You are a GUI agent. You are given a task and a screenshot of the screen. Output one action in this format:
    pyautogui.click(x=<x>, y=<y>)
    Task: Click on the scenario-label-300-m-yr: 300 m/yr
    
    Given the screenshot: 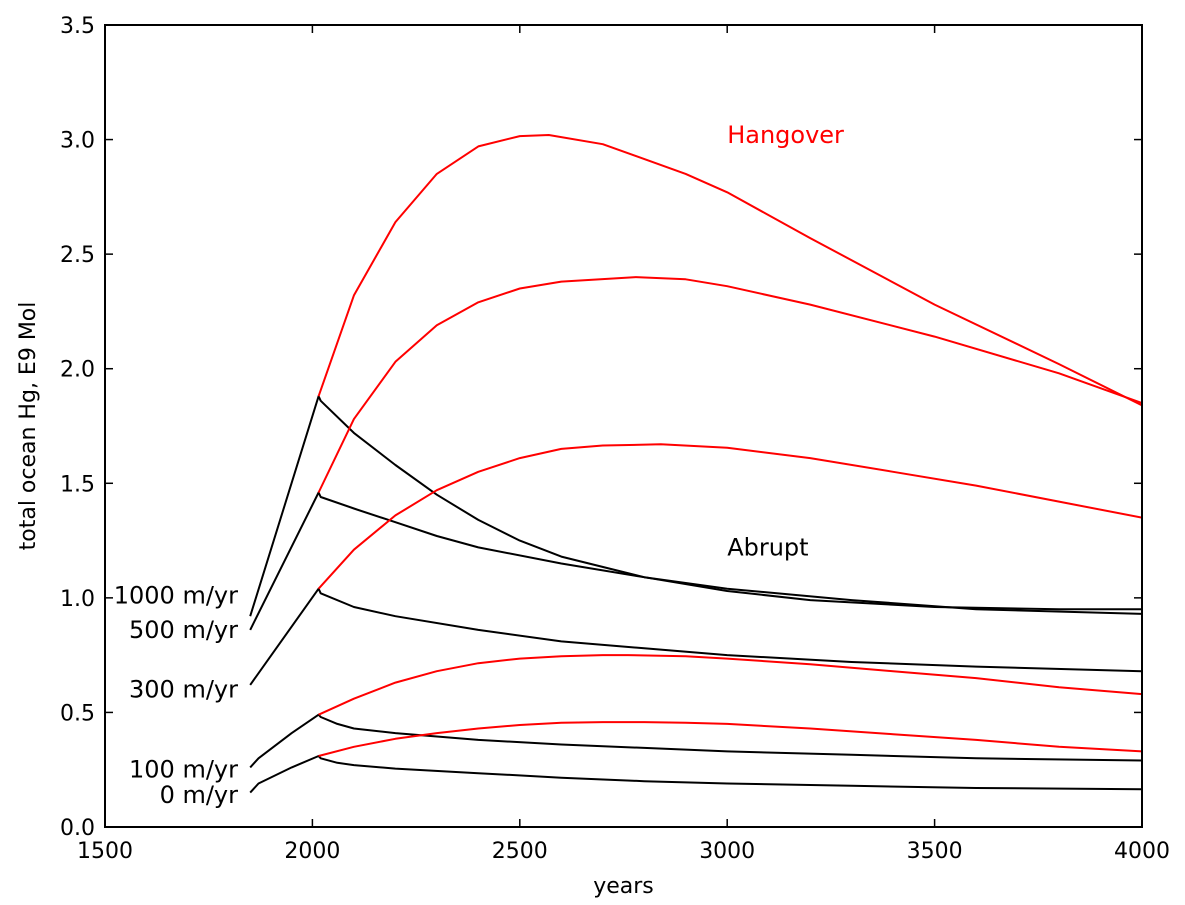 What is the action you would take?
    pyautogui.click(x=183, y=690)
    